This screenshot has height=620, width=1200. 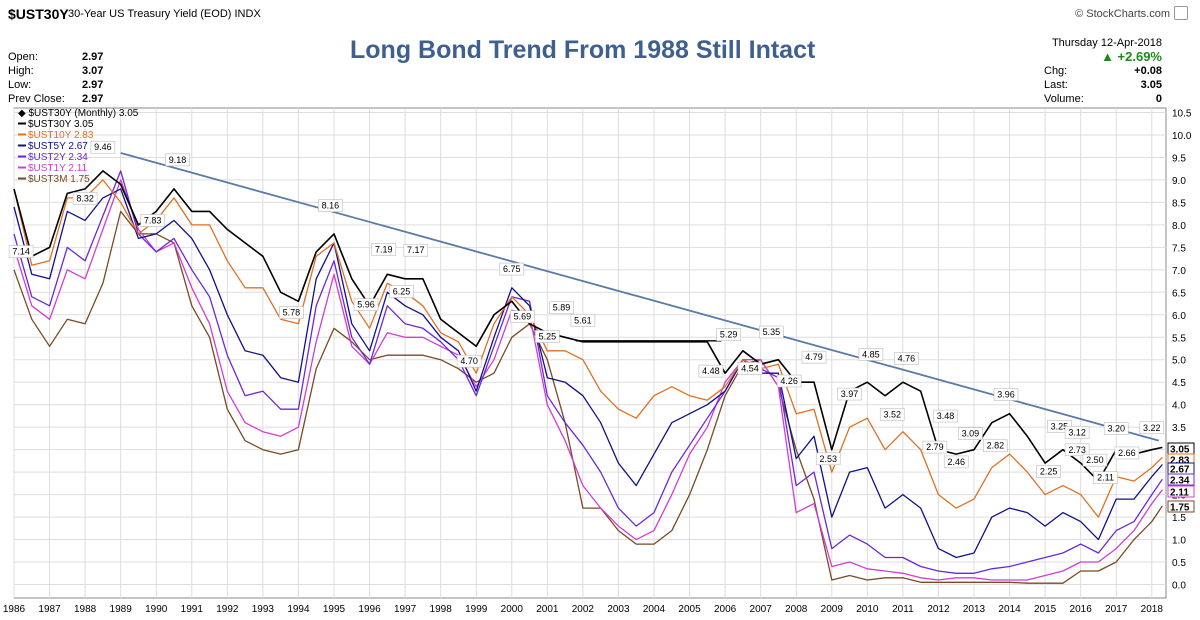 What do you see at coordinates (1077, 450) in the screenshot?
I see `annotation-label: 2.73` at bounding box center [1077, 450].